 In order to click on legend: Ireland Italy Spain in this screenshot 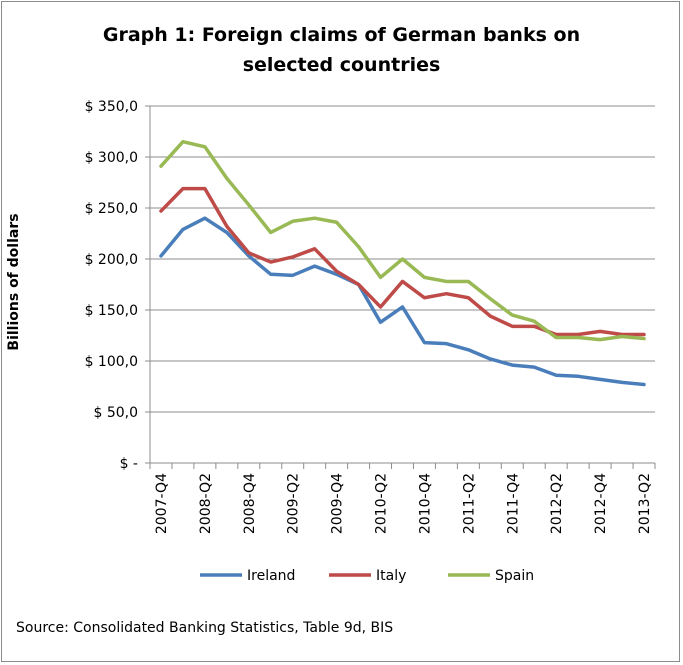, I will do `click(367, 576)`.